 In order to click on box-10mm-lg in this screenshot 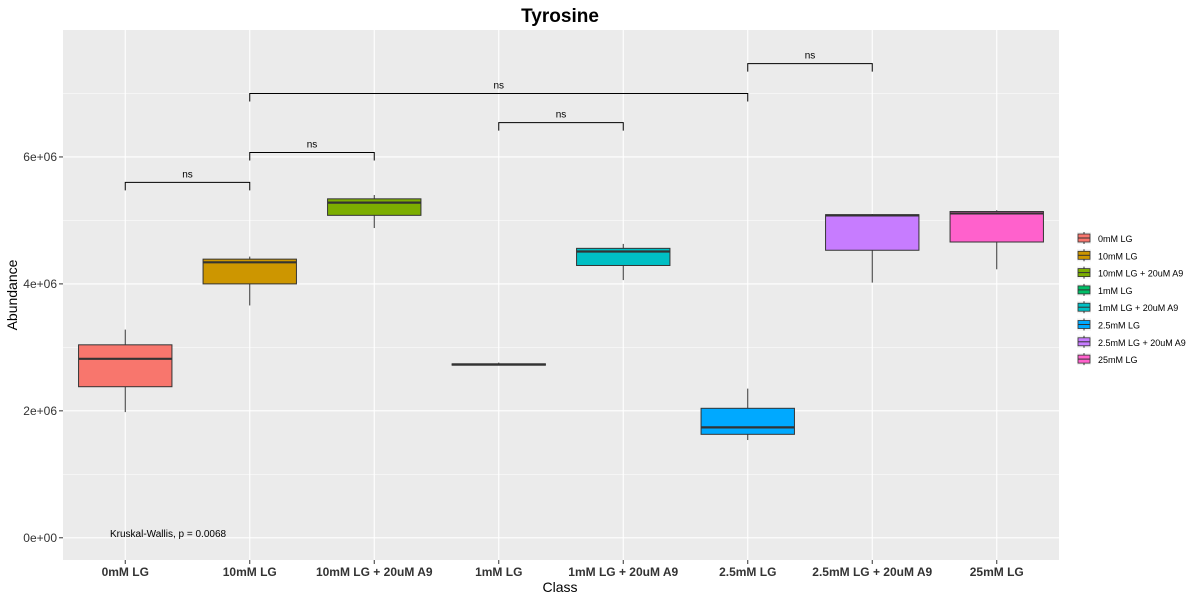, I will do `click(249, 281)`.